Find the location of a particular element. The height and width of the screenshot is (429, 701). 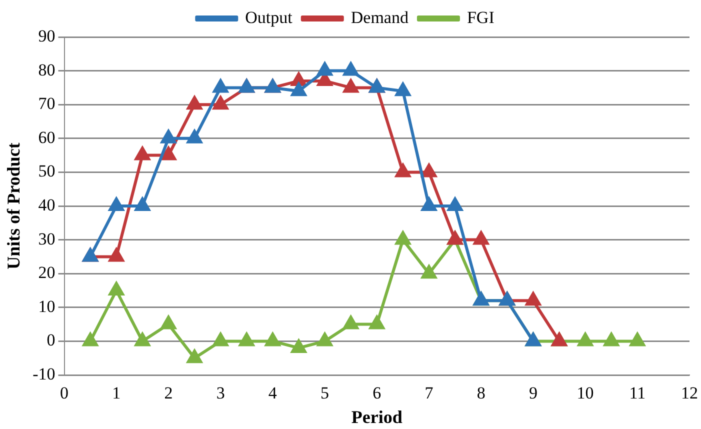

legend-label: Output is located at coordinates (269, 17).